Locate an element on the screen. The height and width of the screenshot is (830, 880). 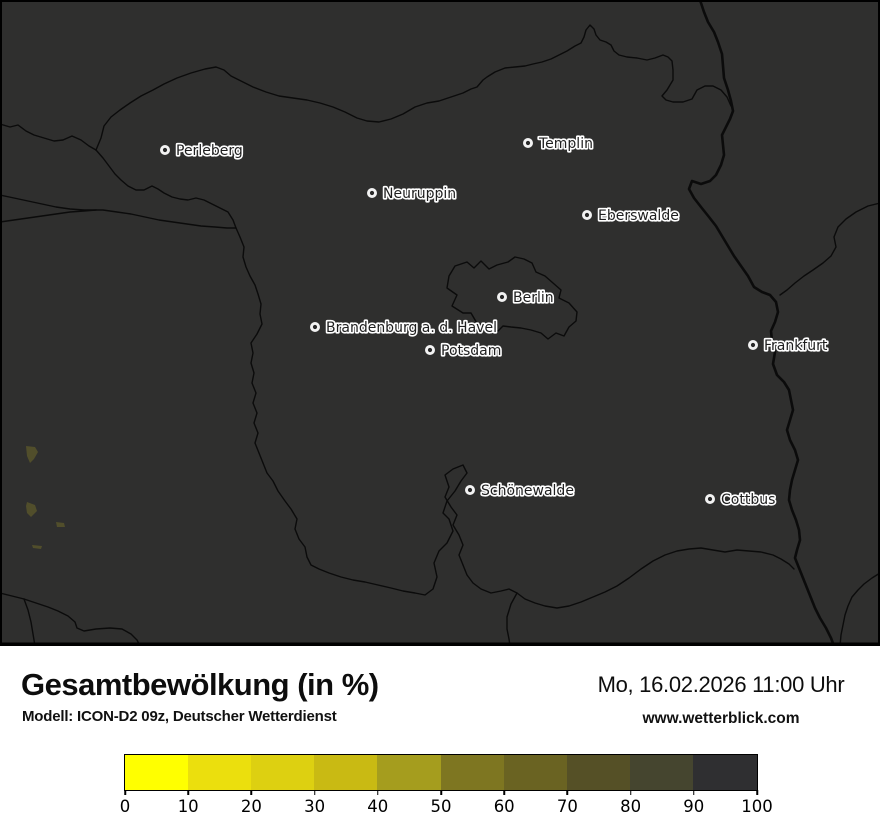
colorbar-tick-label: 90 is located at coordinates (694, 806).